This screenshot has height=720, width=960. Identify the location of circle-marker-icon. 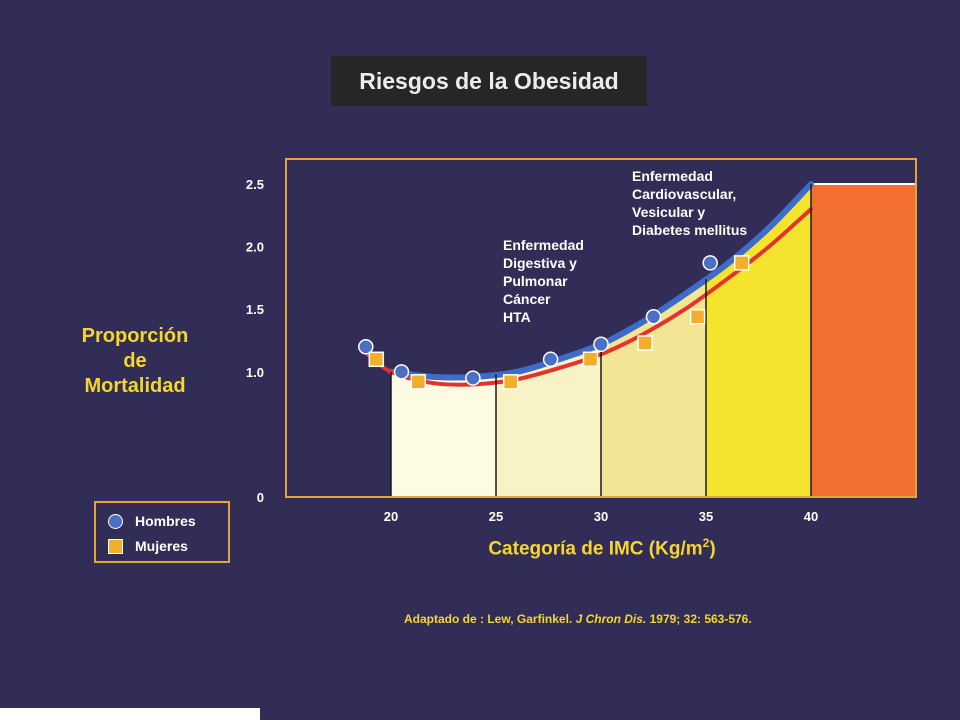
(115, 521).